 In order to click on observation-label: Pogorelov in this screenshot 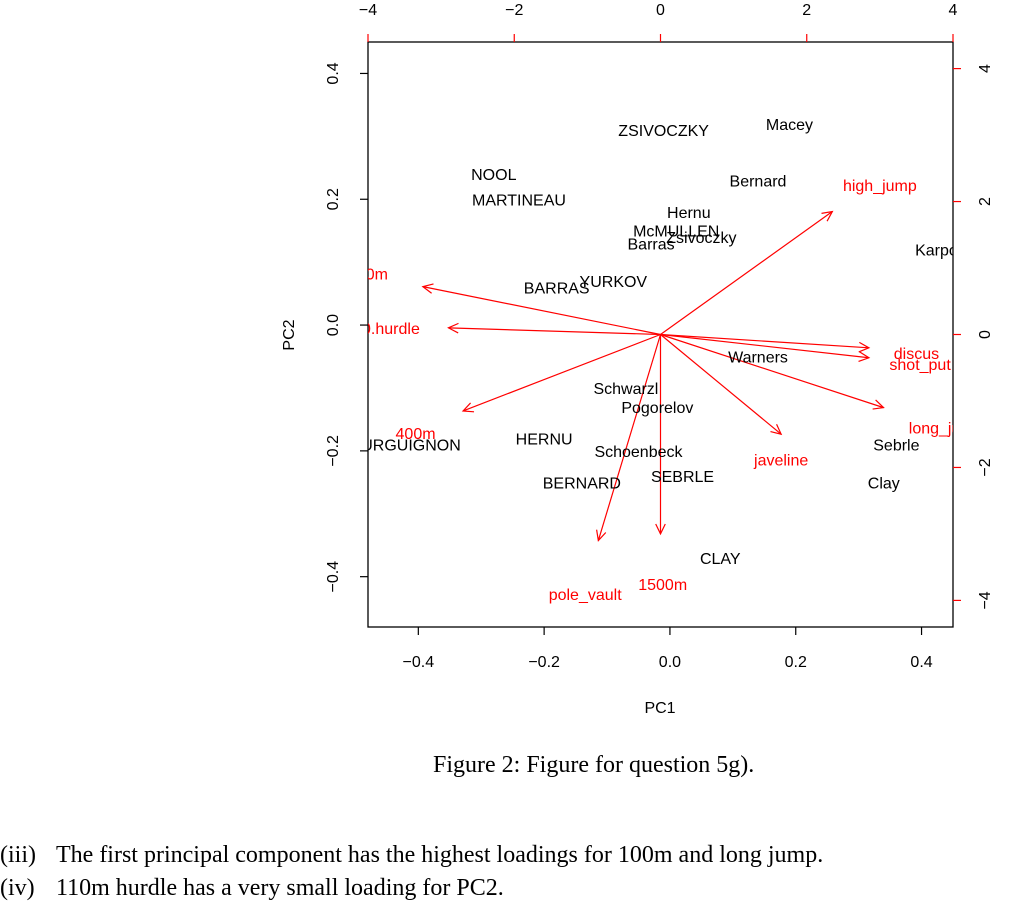, I will do `click(657, 408)`.